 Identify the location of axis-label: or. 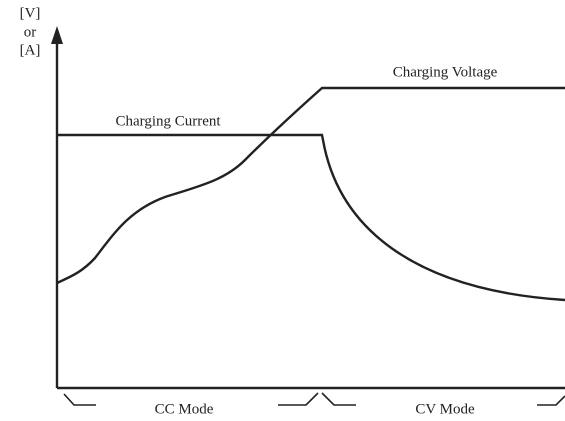
(30, 32).